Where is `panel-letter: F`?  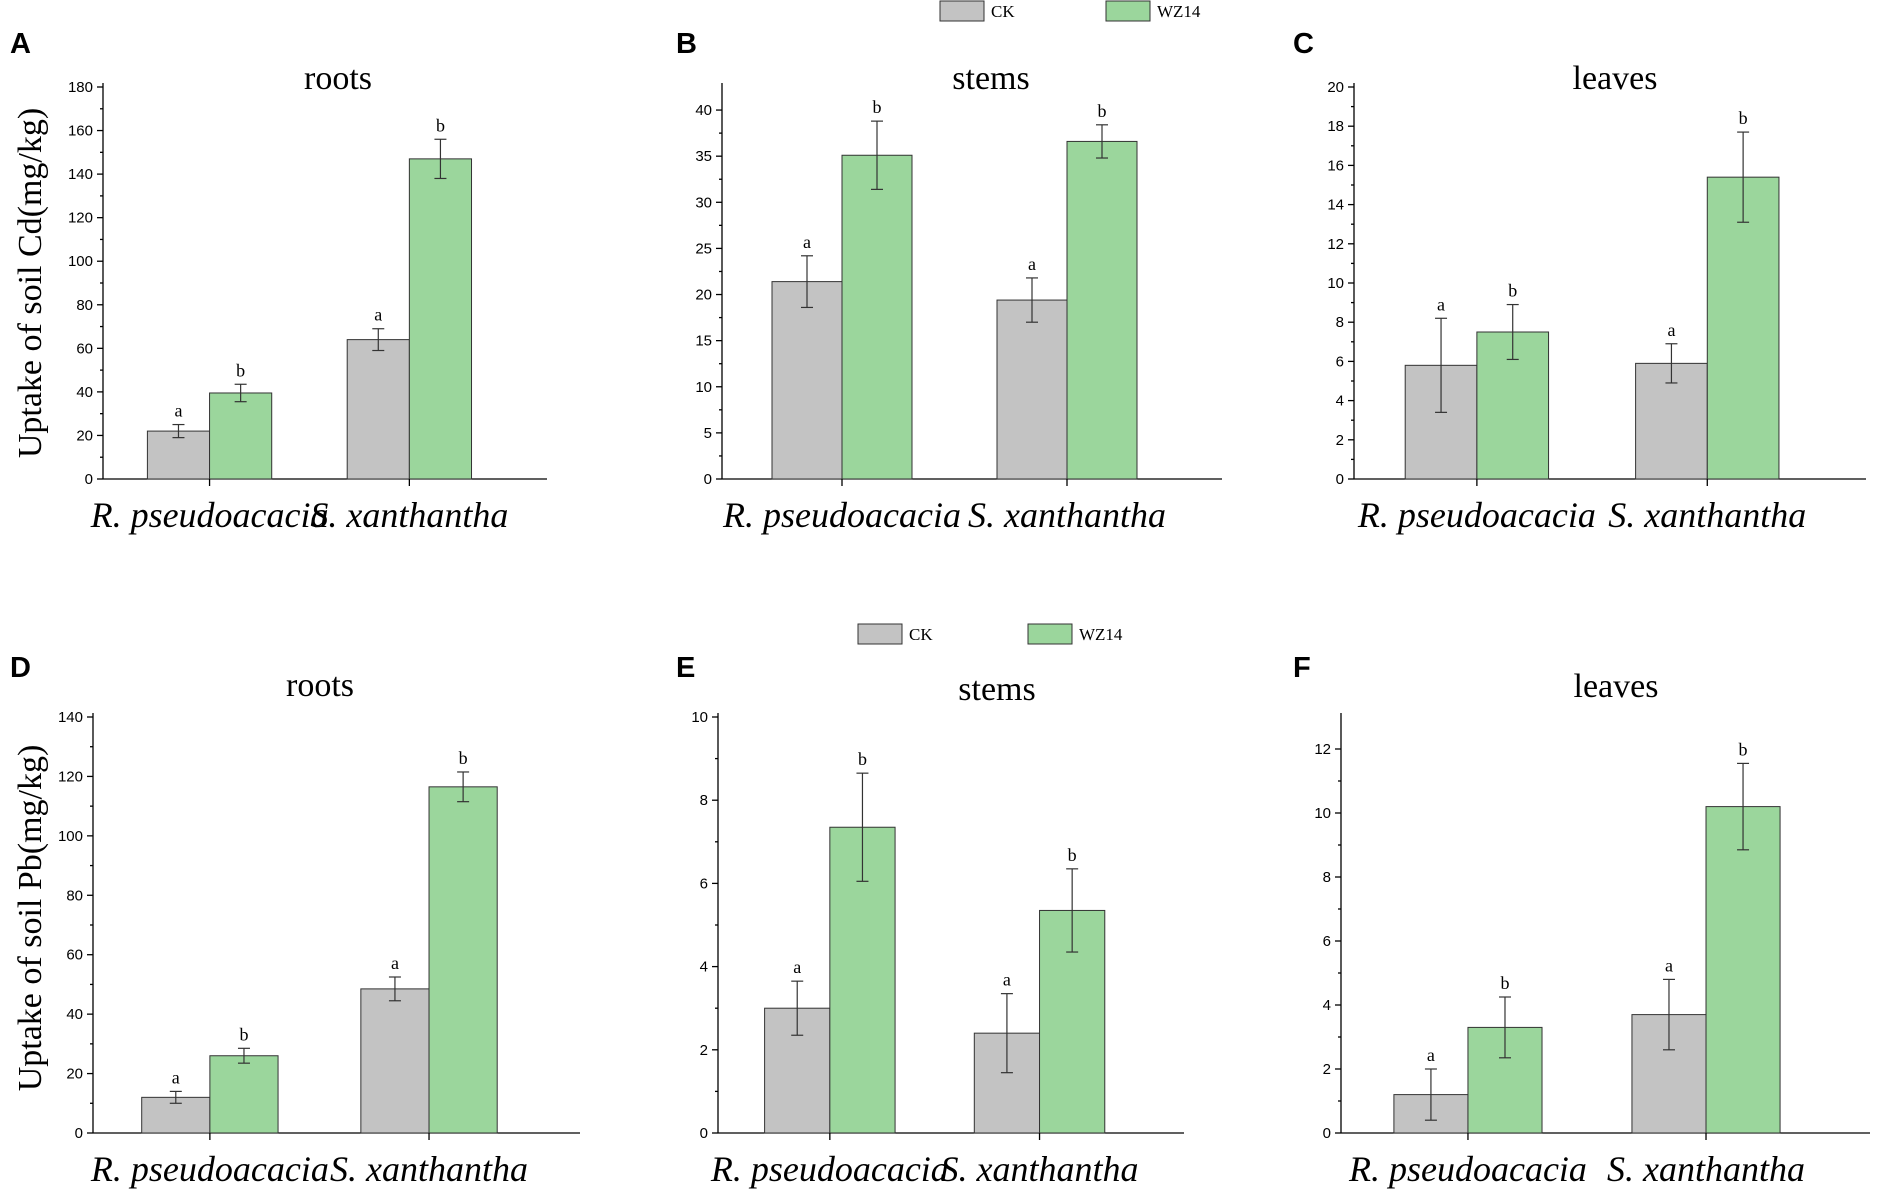
panel-letter: F is located at coordinates (1302, 668).